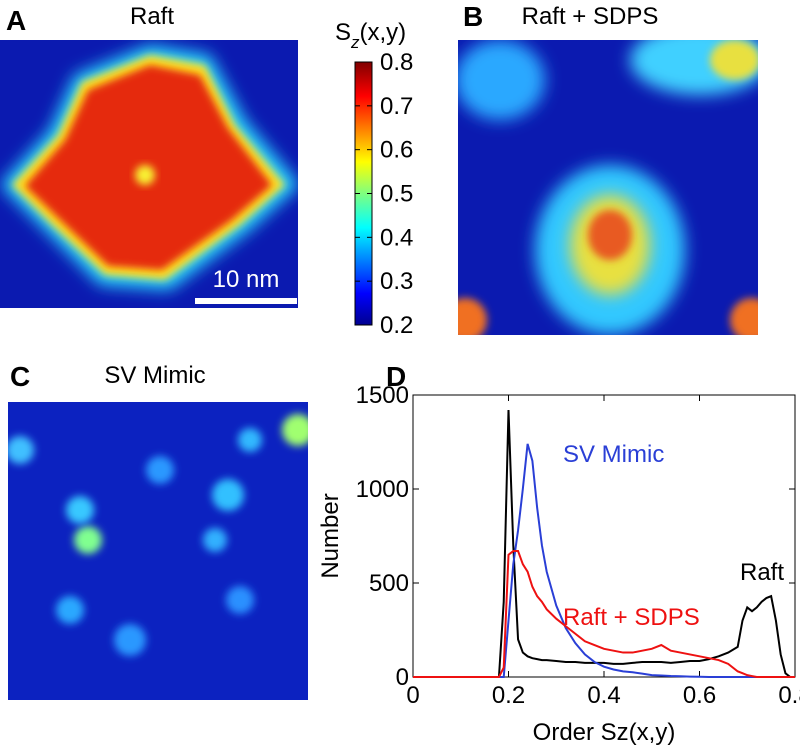 This screenshot has height=754, width=800. What do you see at coordinates (603, 695) in the screenshot?
I see `x-tick-label: 0.4` at bounding box center [603, 695].